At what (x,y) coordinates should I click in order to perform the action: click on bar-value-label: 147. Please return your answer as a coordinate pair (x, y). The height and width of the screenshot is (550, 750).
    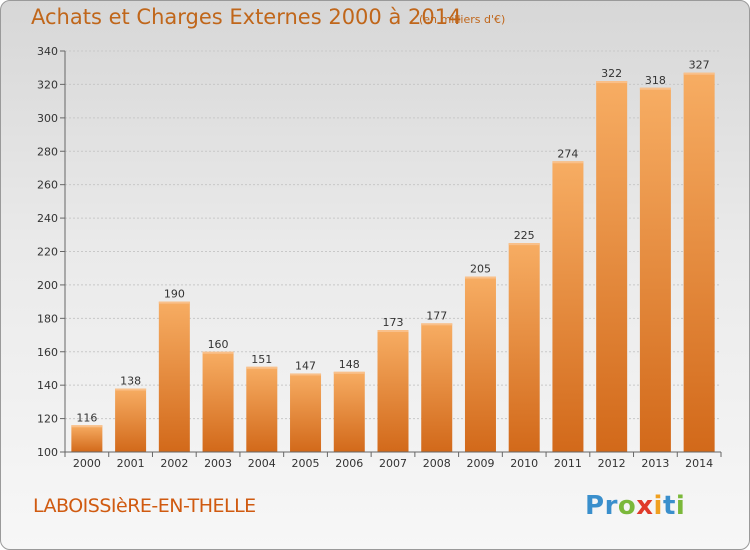
    Looking at the image, I should click on (305, 365).